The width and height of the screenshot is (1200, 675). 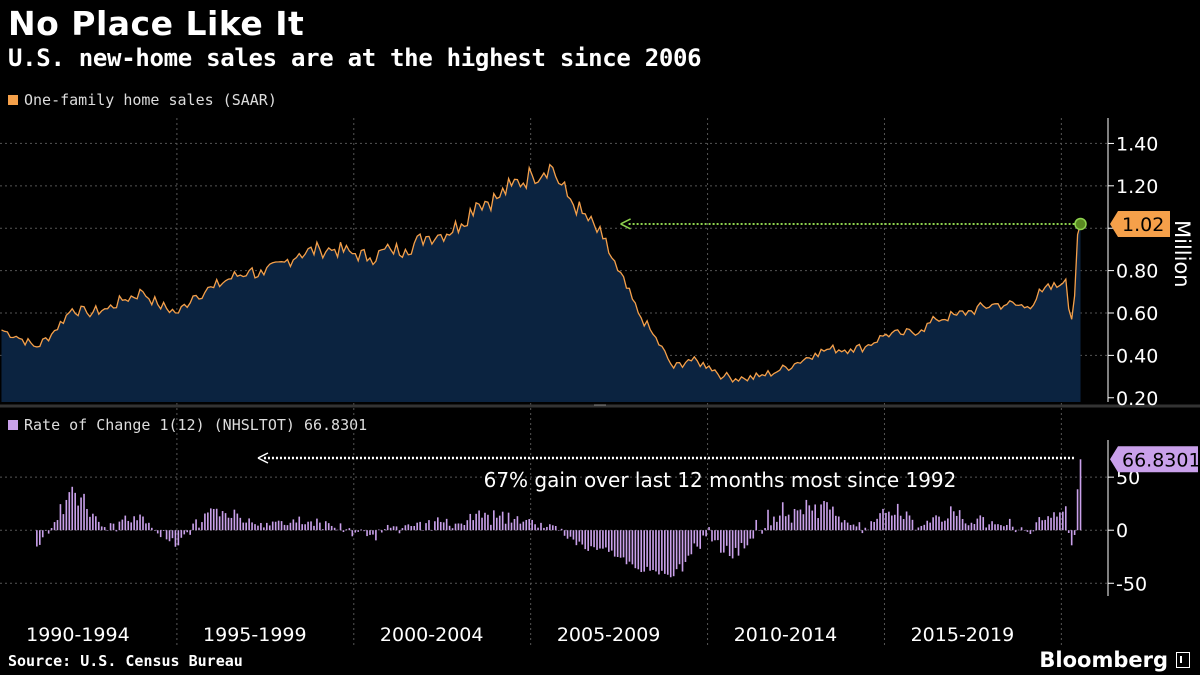 I want to click on x-tick-label: 2015-2019, so click(x=963, y=635).